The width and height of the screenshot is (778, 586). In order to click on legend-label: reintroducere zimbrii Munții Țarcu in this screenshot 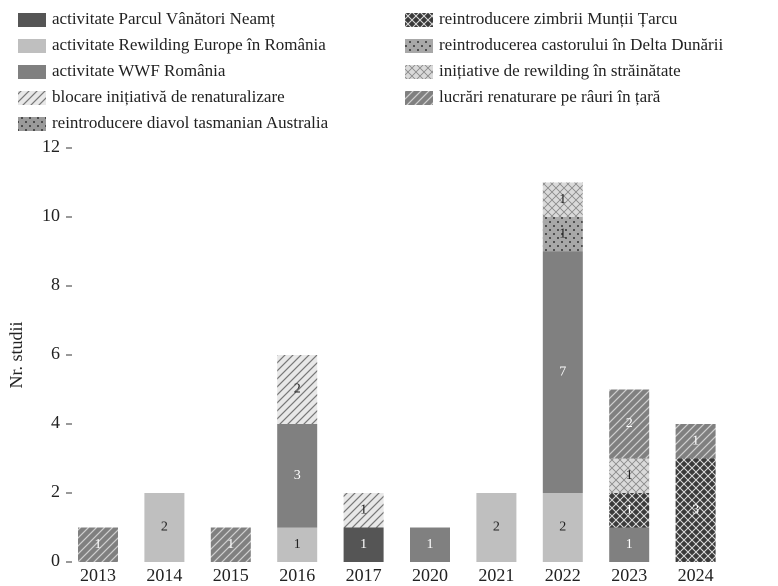, I will do `click(558, 18)`.